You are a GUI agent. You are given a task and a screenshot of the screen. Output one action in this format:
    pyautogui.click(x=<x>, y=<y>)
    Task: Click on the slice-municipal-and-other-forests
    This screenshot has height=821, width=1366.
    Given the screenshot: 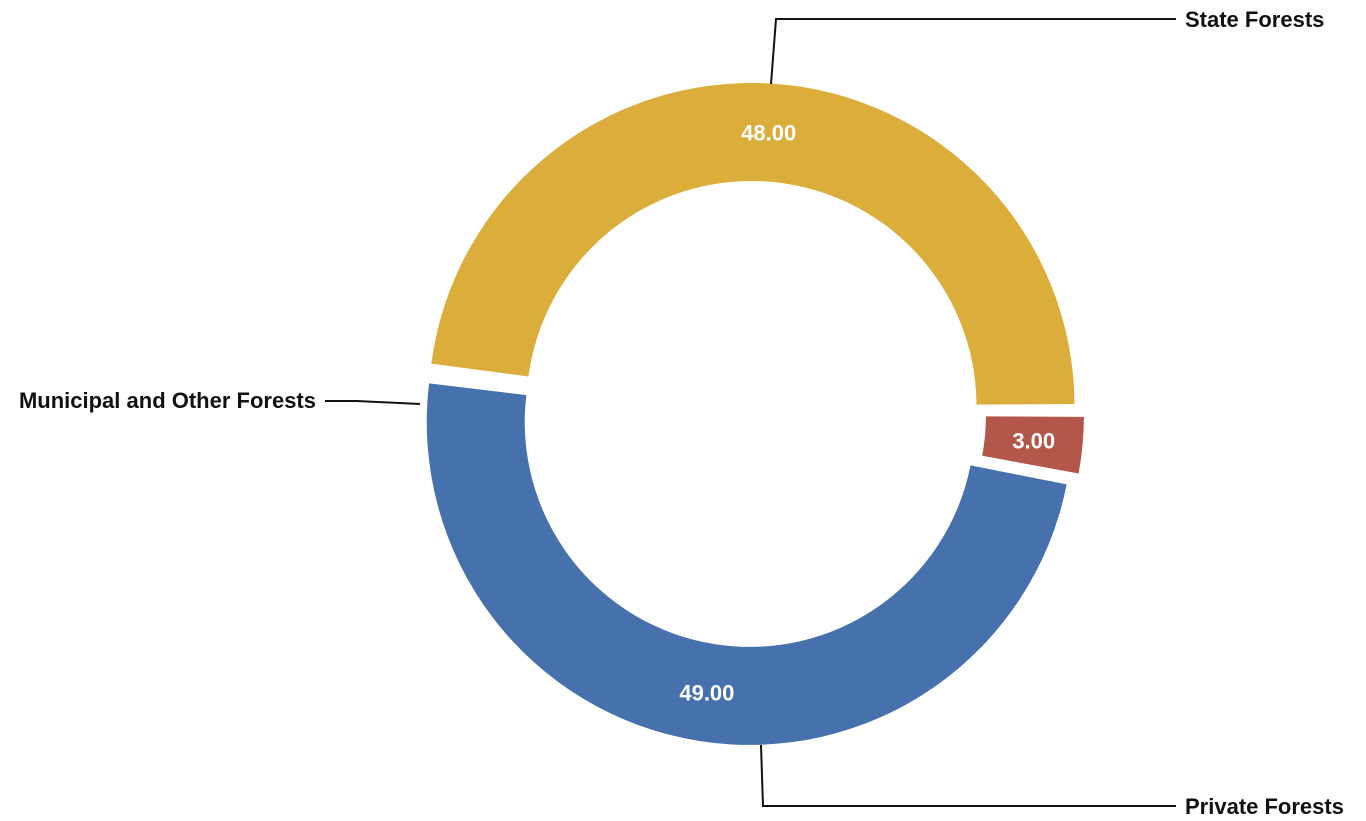 What is the action you would take?
    pyautogui.click(x=1033, y=445)
    